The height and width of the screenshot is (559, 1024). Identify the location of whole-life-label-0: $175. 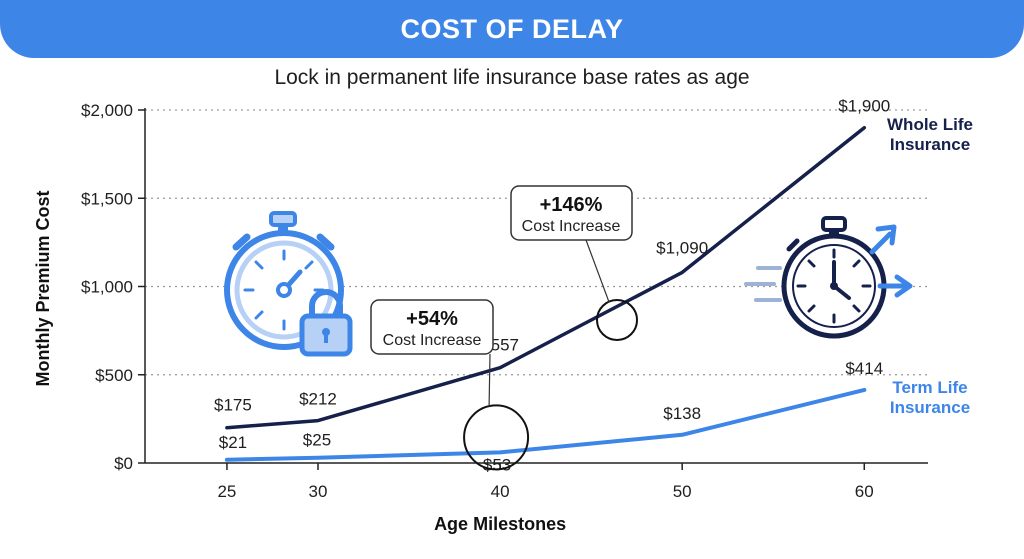
(233, 405).